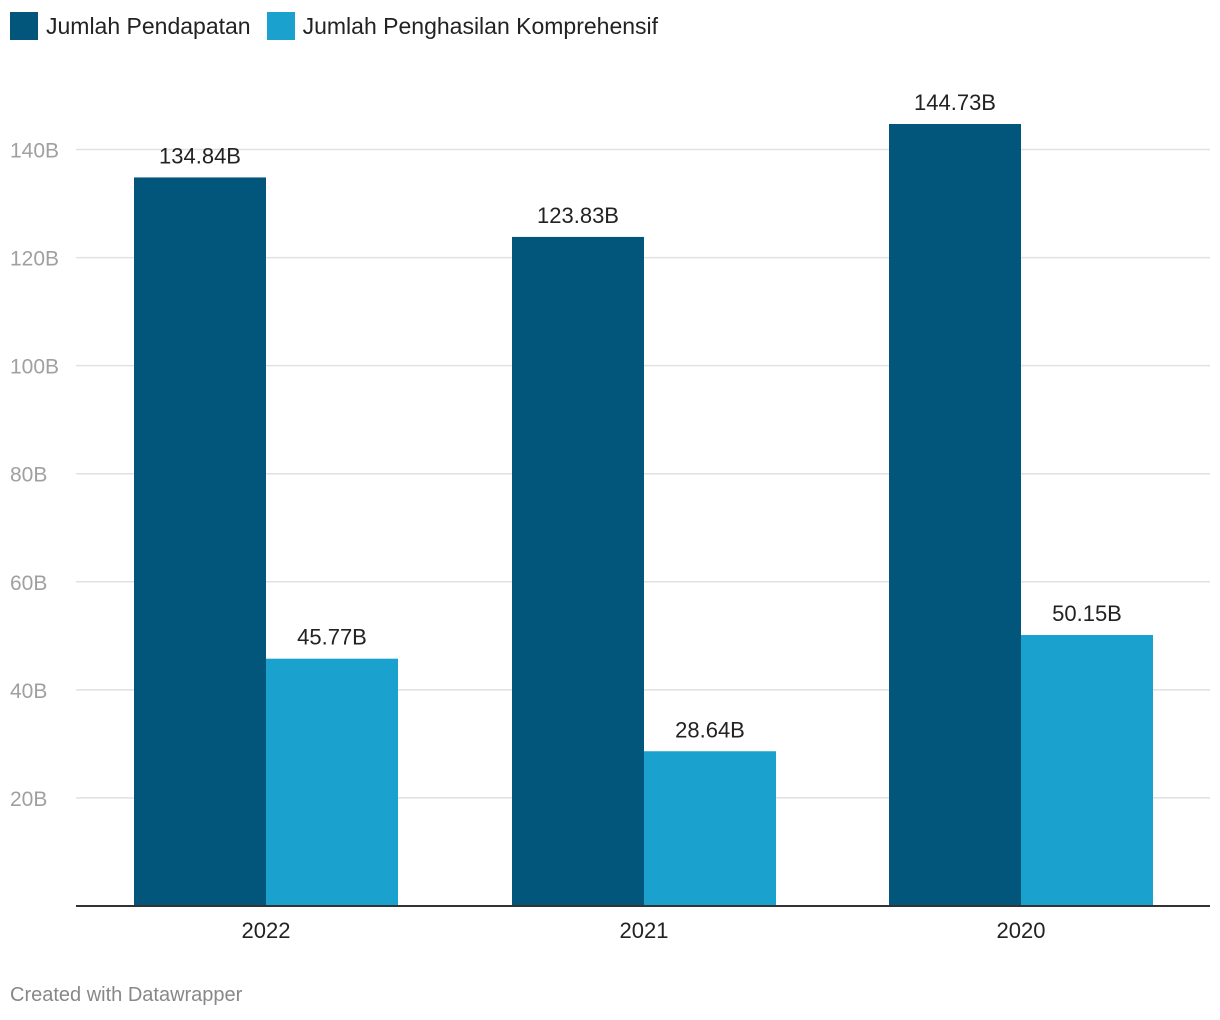 The image size is (1220, 1020). I want to click on legend-swatch-penghasilan, so click(280, 26).